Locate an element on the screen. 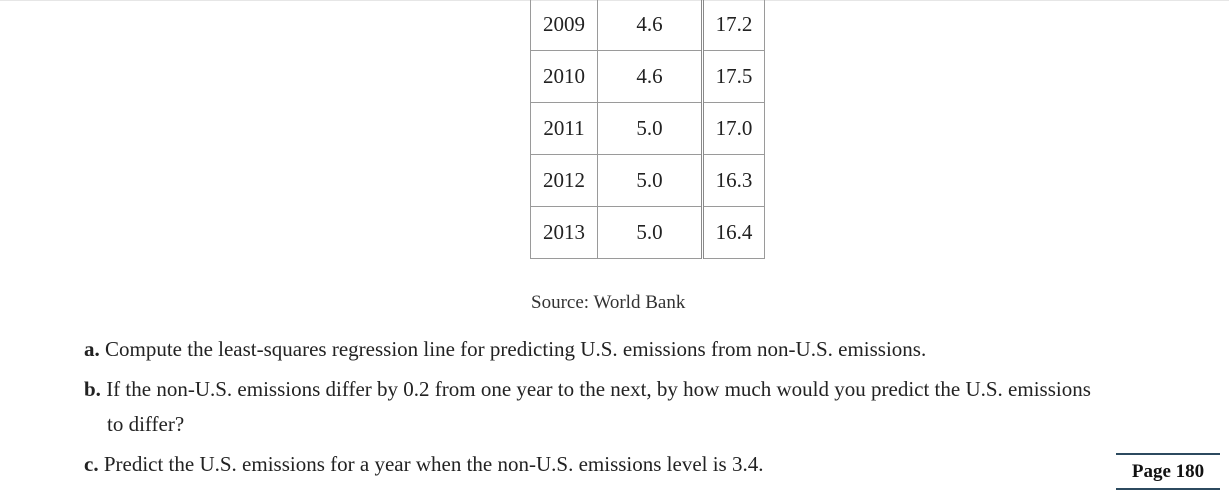  table-source: Source: World Bank is located at coordinates (608, 302).